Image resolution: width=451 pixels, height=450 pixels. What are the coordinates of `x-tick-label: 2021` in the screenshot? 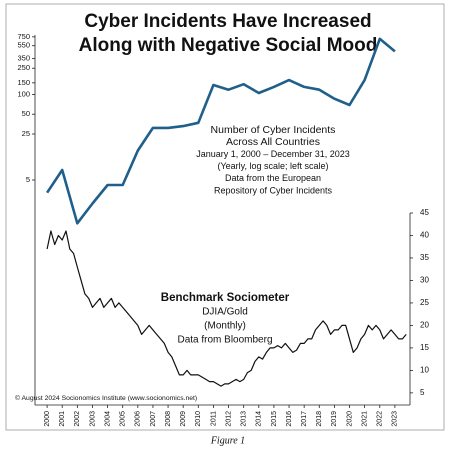 It's located at (364, 419).